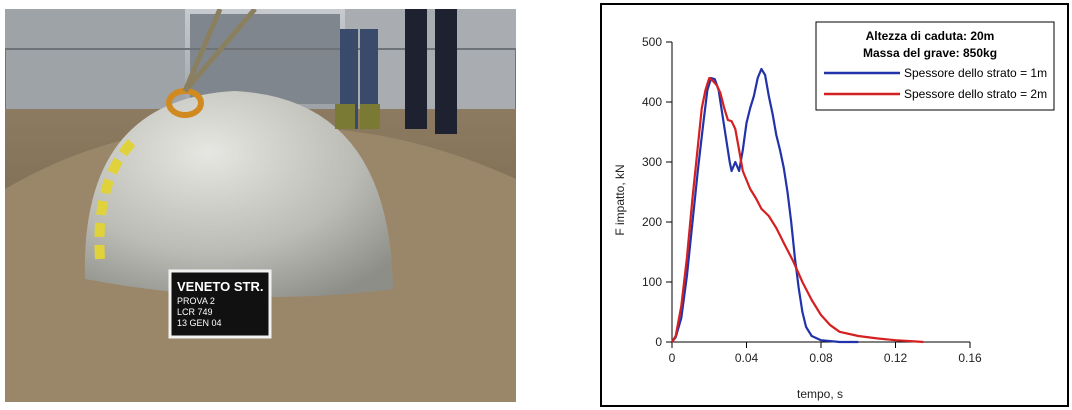 The width and height of the screenshot is (1072, 410). I want to click on y-tick-label: 100, so click(652, 282).